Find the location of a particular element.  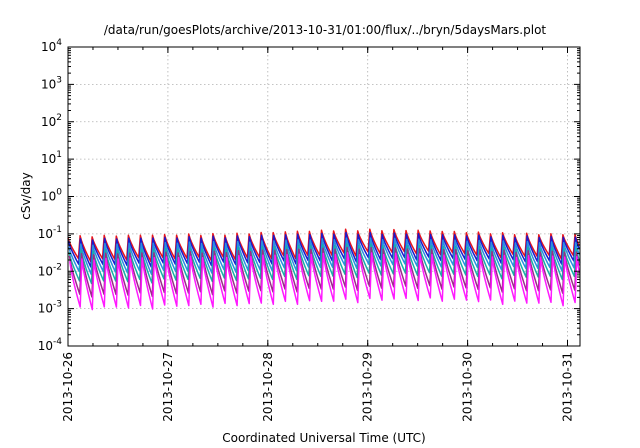

y-tick-labels: 10⁻⁴ 10⁻³ 10⁻² 10⁻¹ 10⁰ 10¹ 10² 10³ 10⁴ is located at coordinates (50, 195).